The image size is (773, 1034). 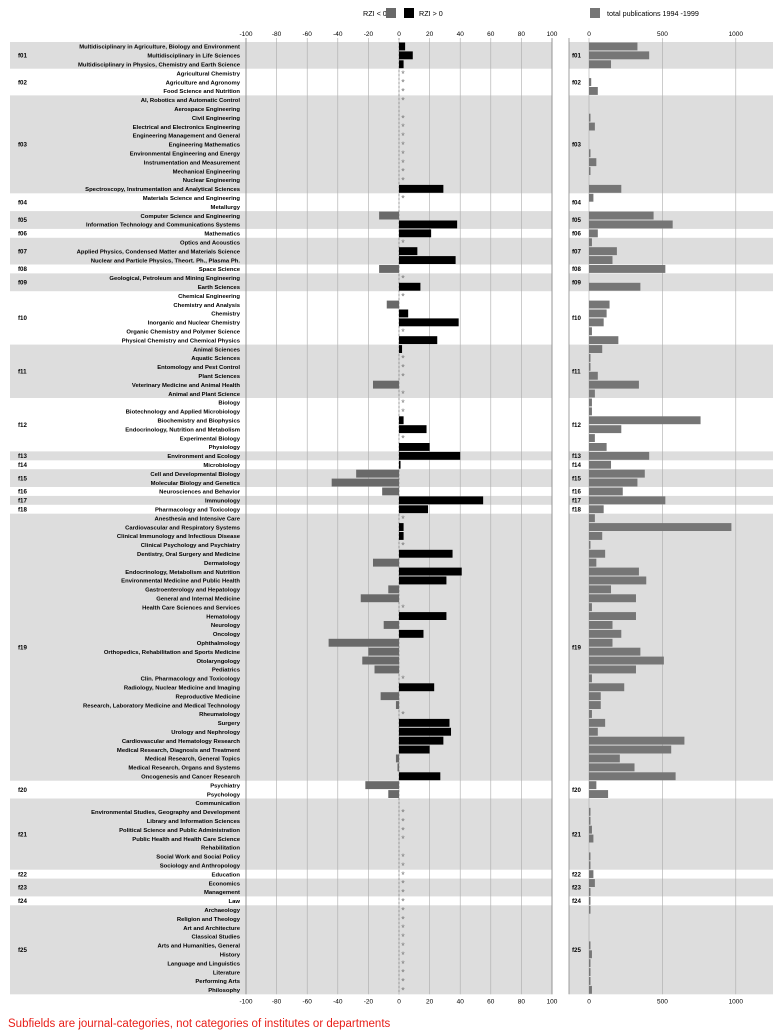 I want to click on subfield-label: Law, so click(x=235, y=902).